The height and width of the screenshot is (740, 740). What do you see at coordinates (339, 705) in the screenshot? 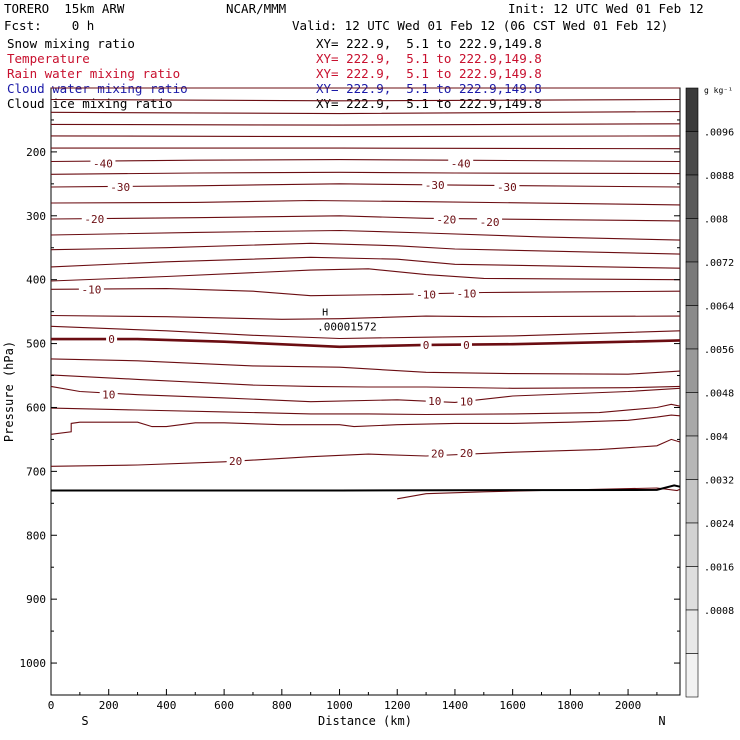
I see `x-tick-label: 1000` at bounding box center [339, 705].